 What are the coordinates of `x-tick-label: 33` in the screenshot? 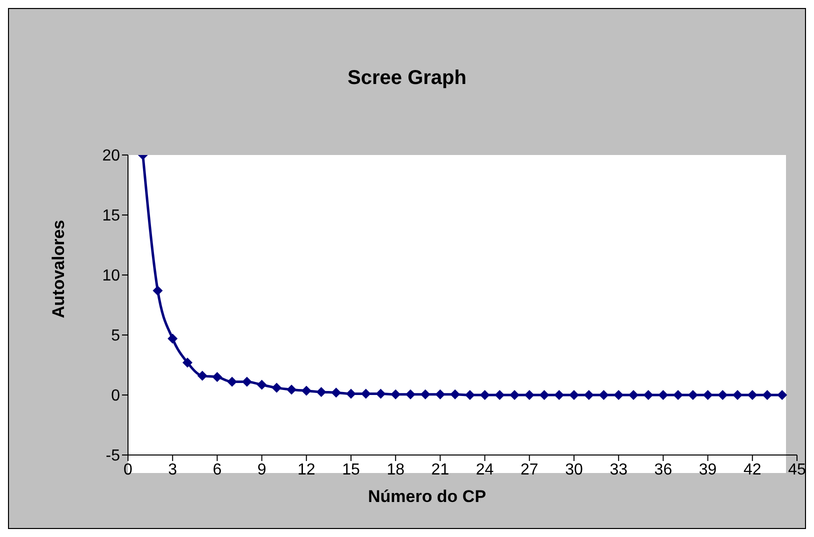 It's located at (619, 469).